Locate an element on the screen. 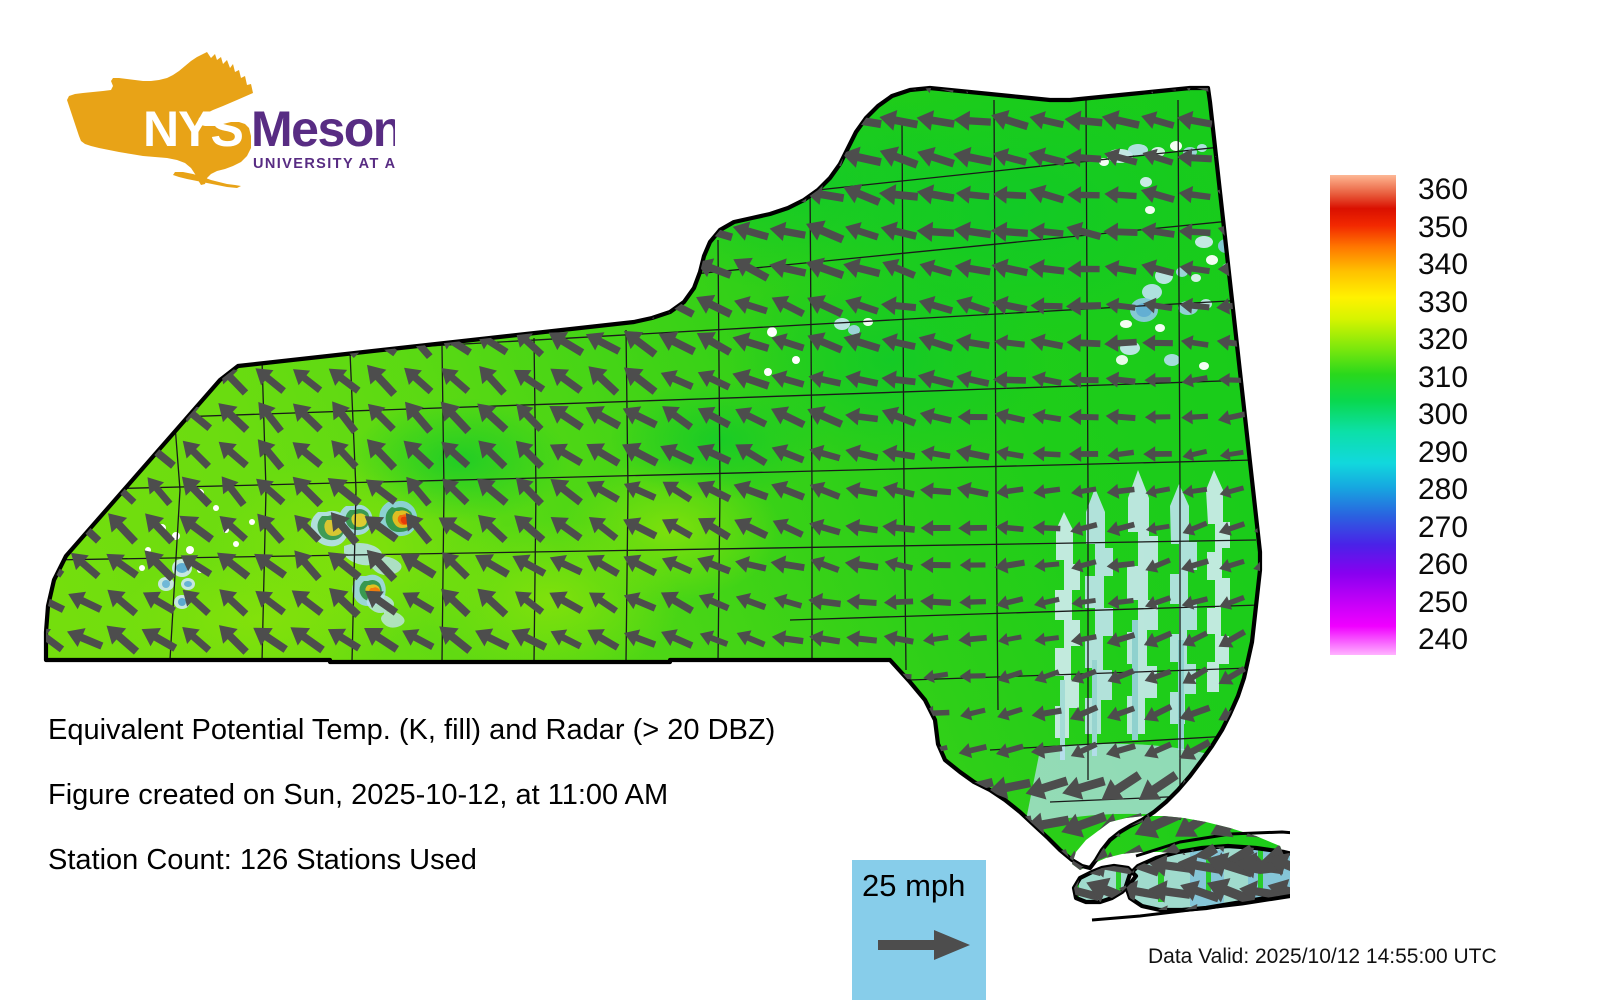  ny-state-silhouette-icon is located at coordinates (160, 120).